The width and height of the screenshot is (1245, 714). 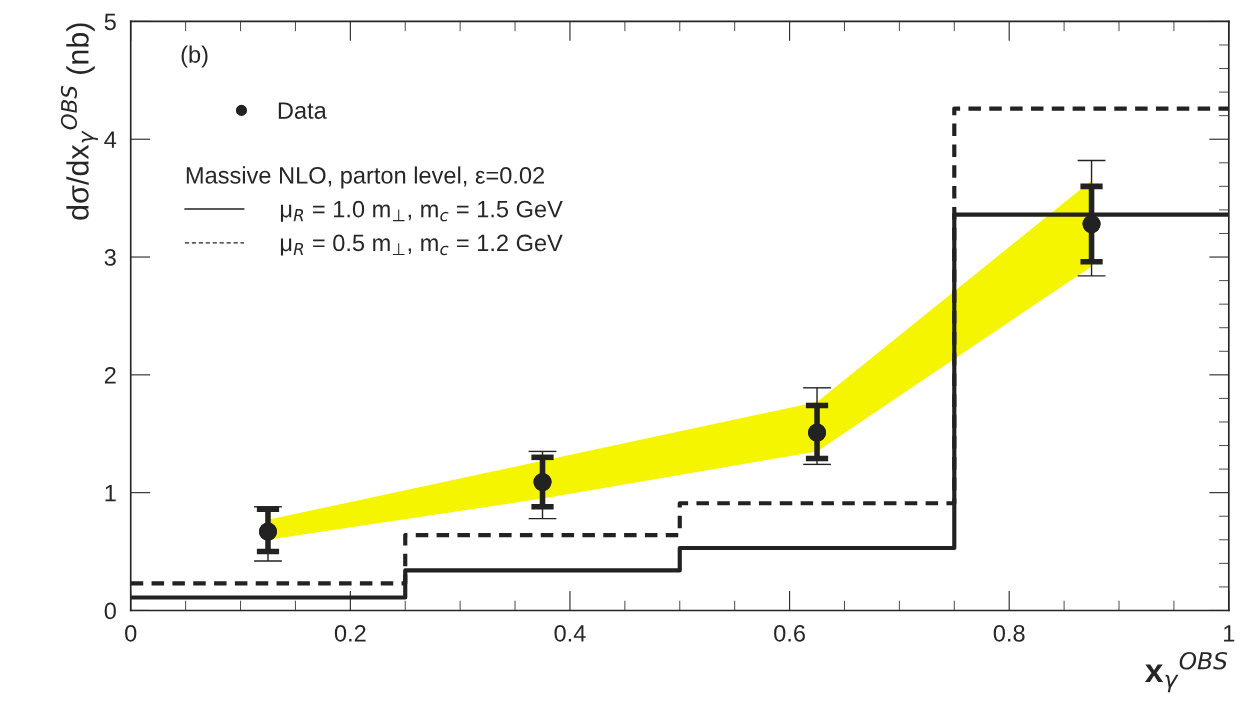 What do you see at coordinates (110, 139) in the screenshot?
I see `y-tick-label: 4` at bounding box center [110, 139].